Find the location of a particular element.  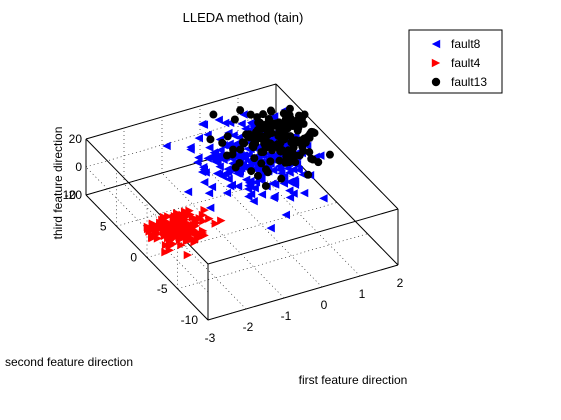

x-tick-label: -3 is located at coordinates (210, 338).